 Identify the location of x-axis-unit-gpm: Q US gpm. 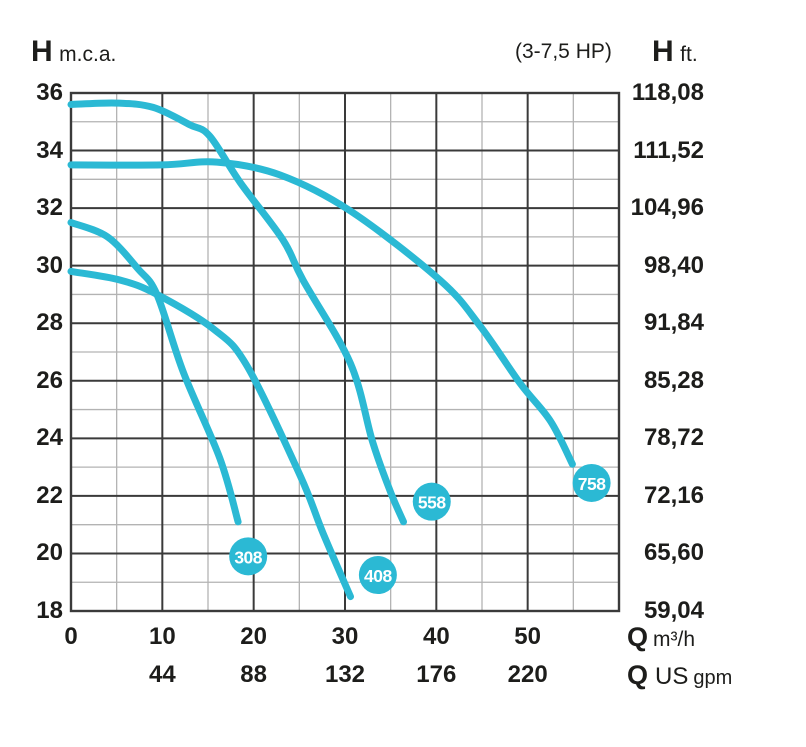
(679, 677).